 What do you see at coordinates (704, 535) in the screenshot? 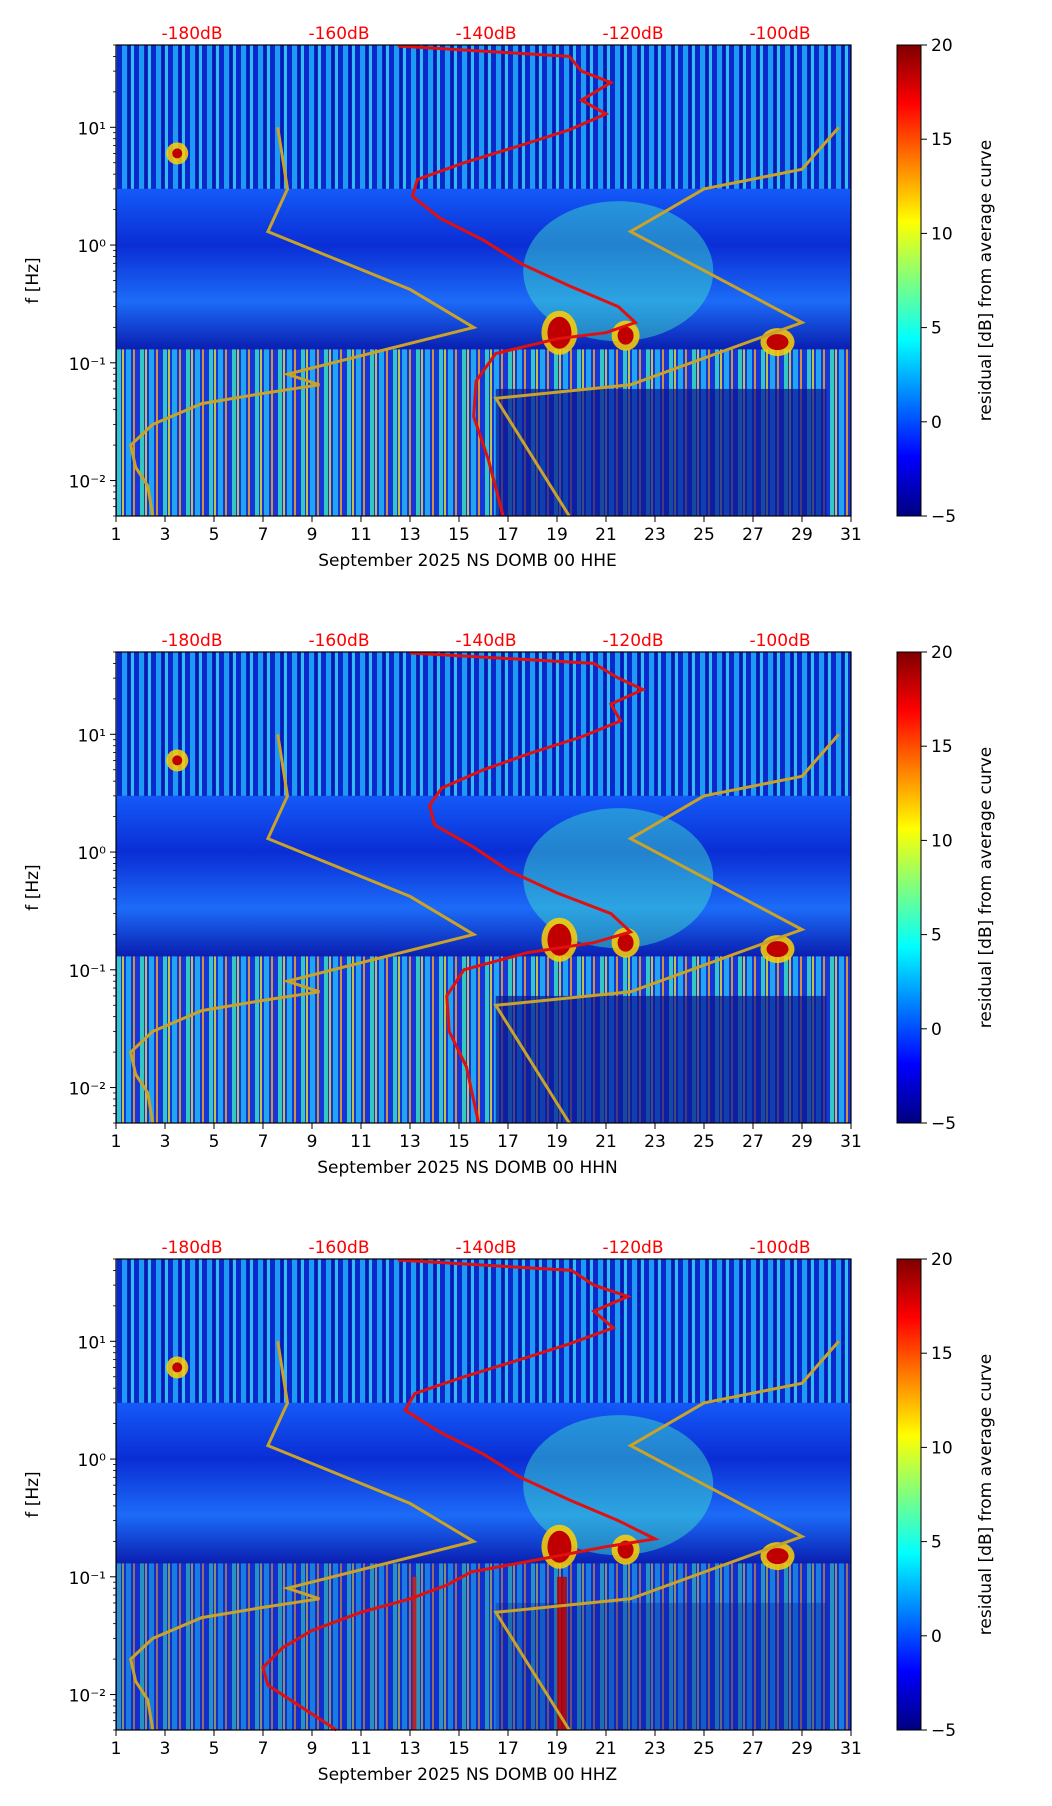
I see `x-tick-label: 25` at bounding box center [704, 535].